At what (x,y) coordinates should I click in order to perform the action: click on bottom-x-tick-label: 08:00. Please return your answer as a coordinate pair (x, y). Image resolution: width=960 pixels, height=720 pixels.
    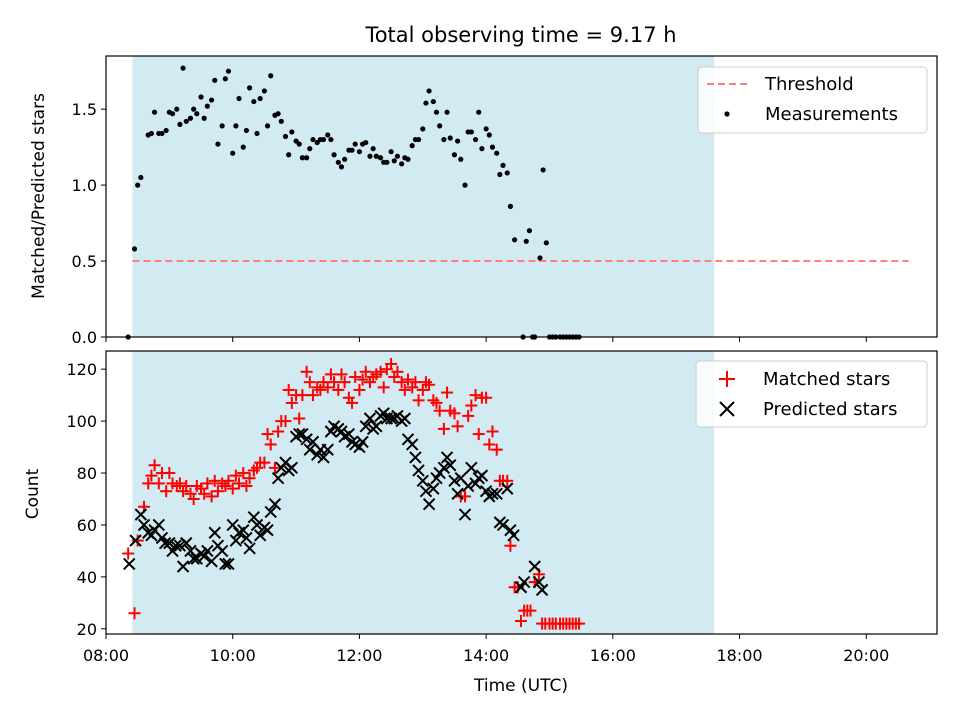
    Looking at the image, I should click on (106, 655).